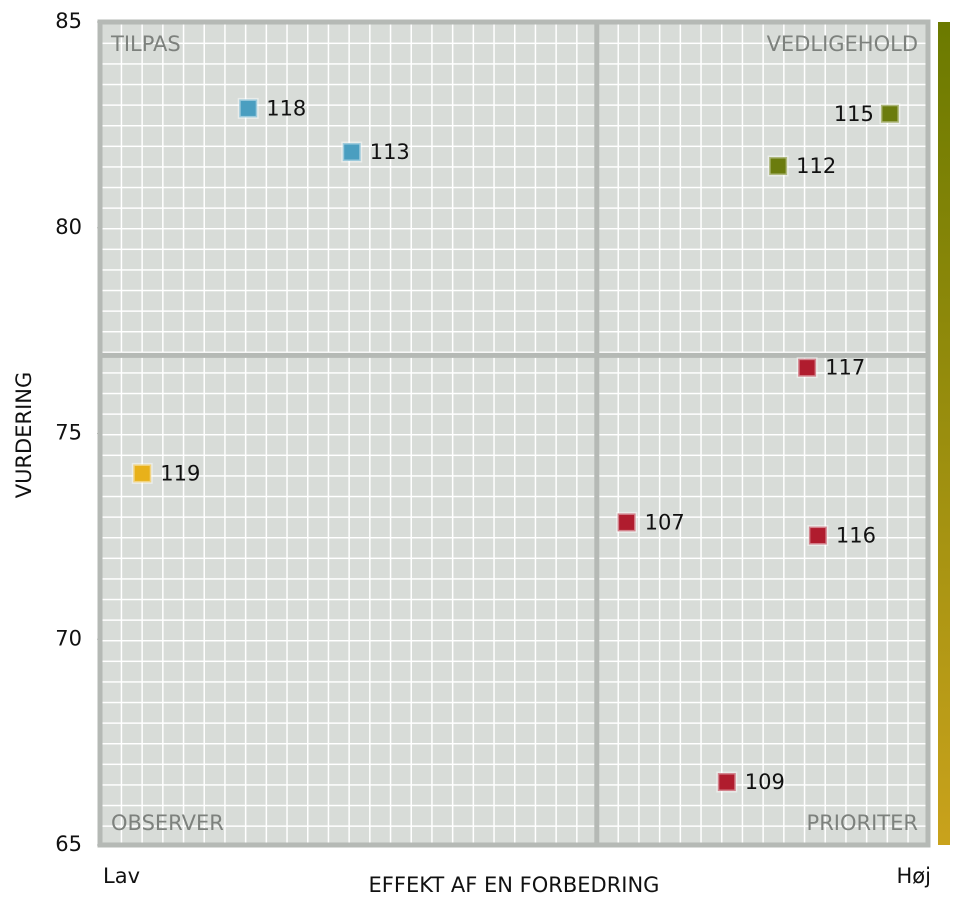 The height and width of the screenshot is (898, 954). What do you see at coordinates (121, 876) in the screenshot?
I see `x-low-label: Lav` at bounding box center [121, 876].